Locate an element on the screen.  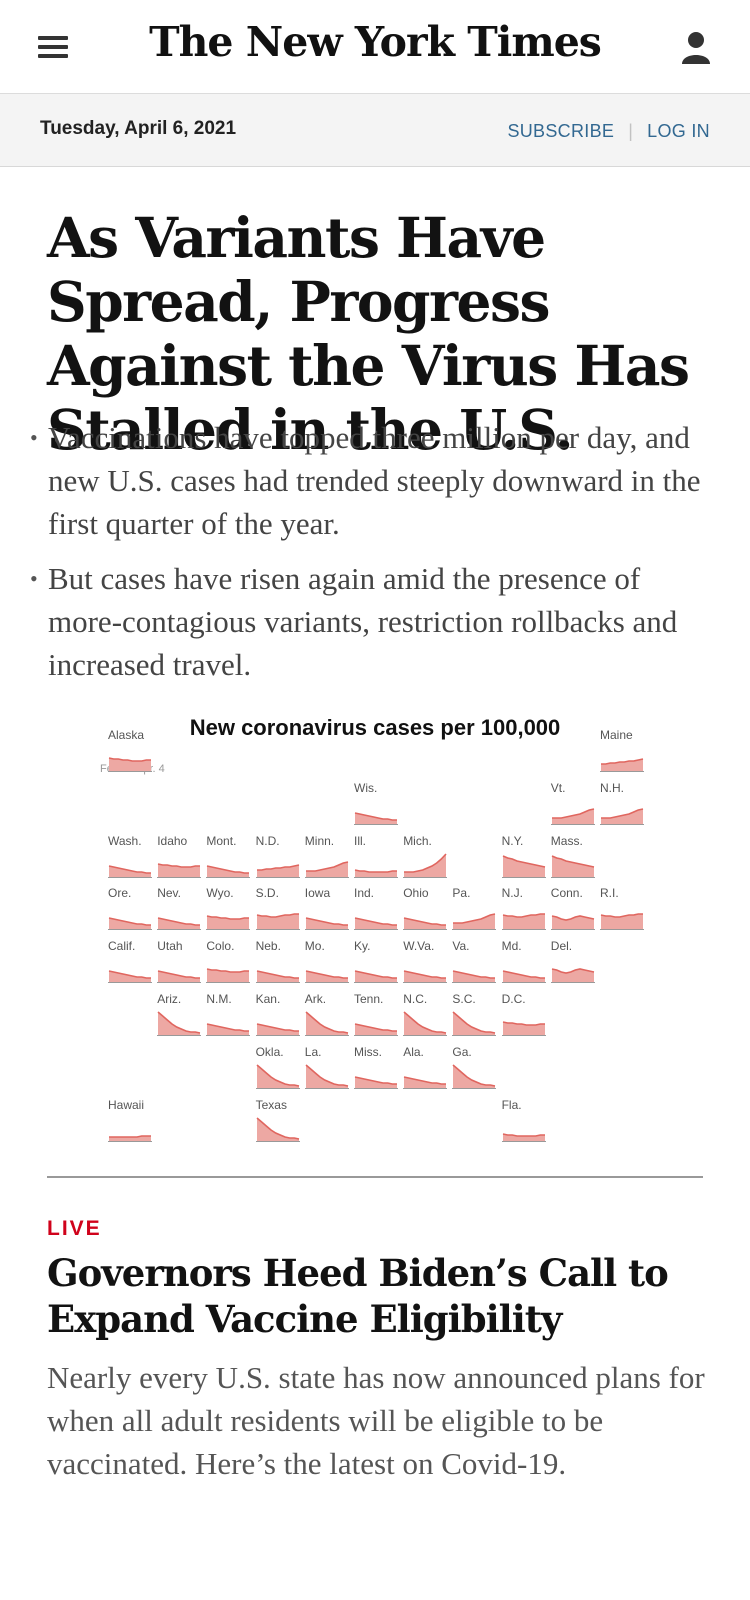
state-label: Ala. is located at coordinates (413, 1051).